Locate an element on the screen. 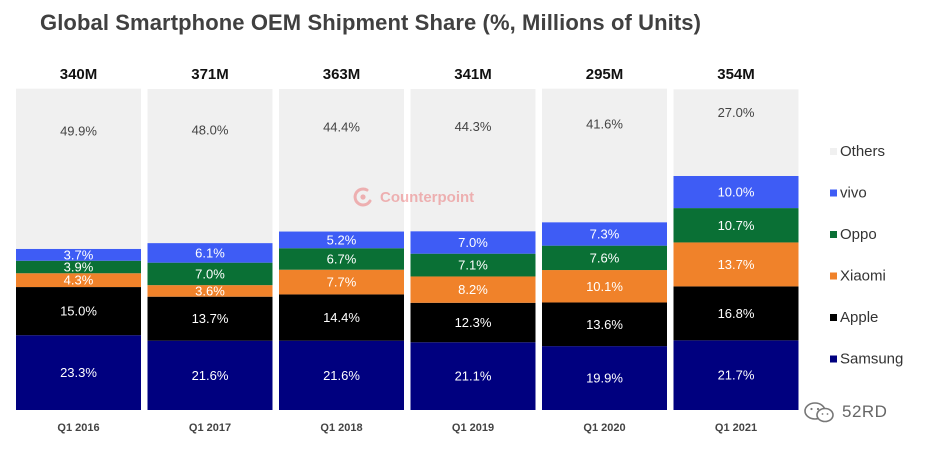  data-label-samsung-q1-2017: 21.6% is located at coordinates (210, 375).